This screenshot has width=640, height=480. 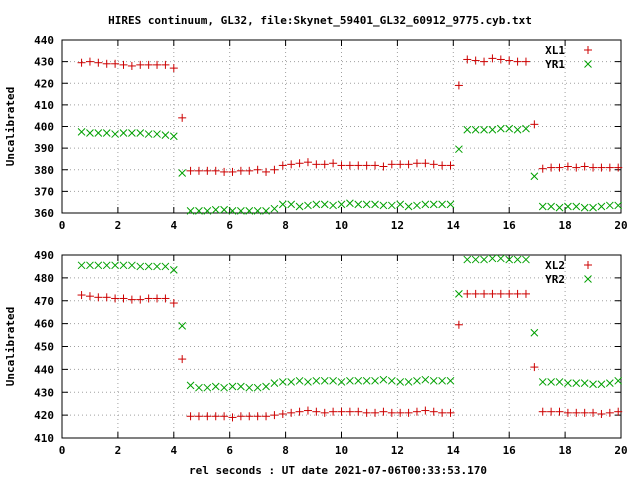 I want to click on legend-marker, so click(x=588, y=64).